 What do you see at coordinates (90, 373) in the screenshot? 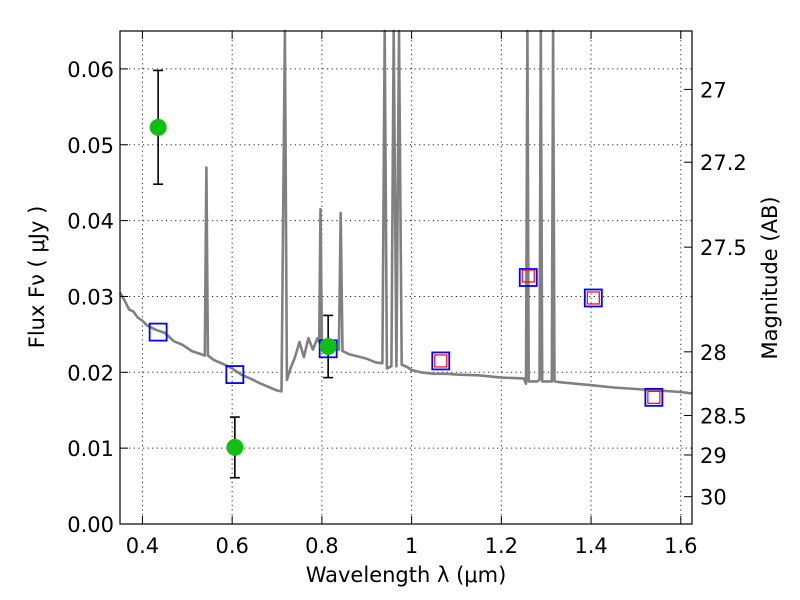
I see `y-tick-label: 0.02` at bounding box center [90, 373].